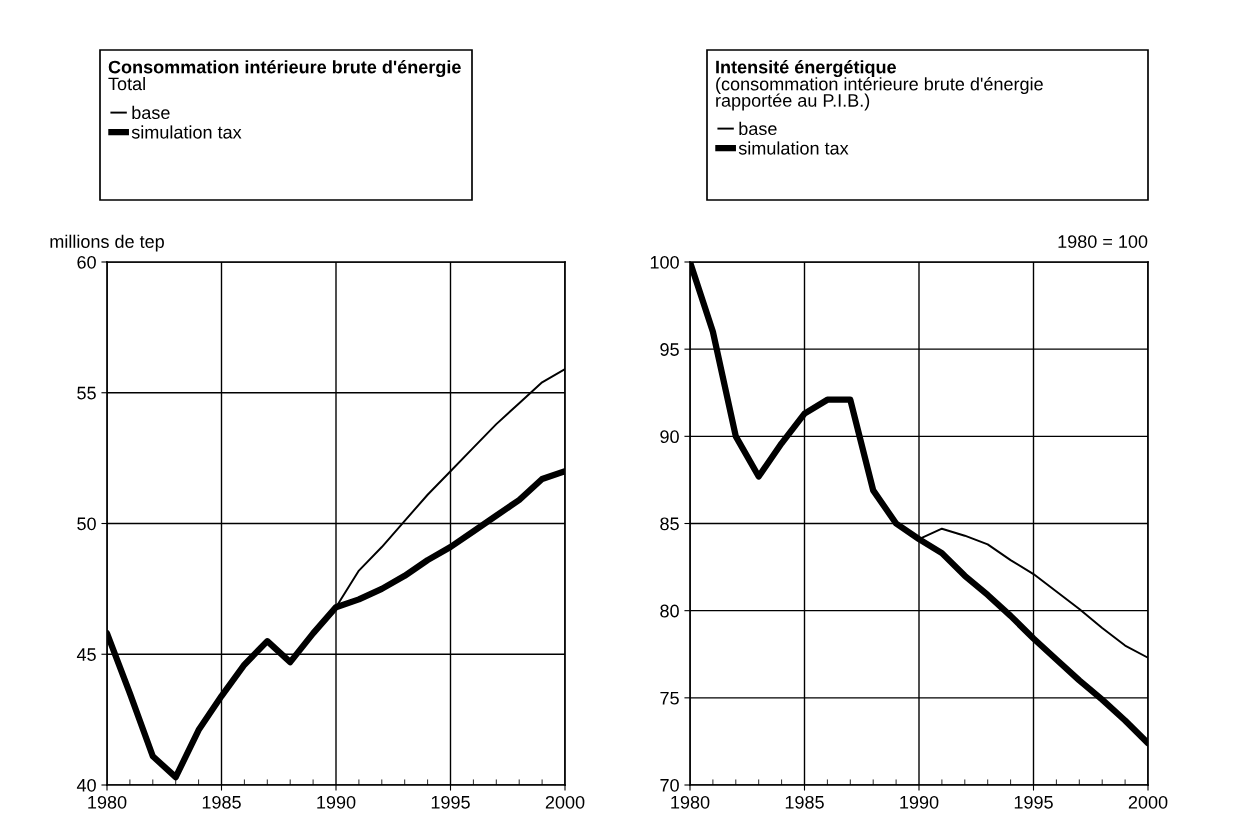  Describe the element at coordinates (126, 84) in the screenshot. I see `chart-subtitle: Total` at that location.